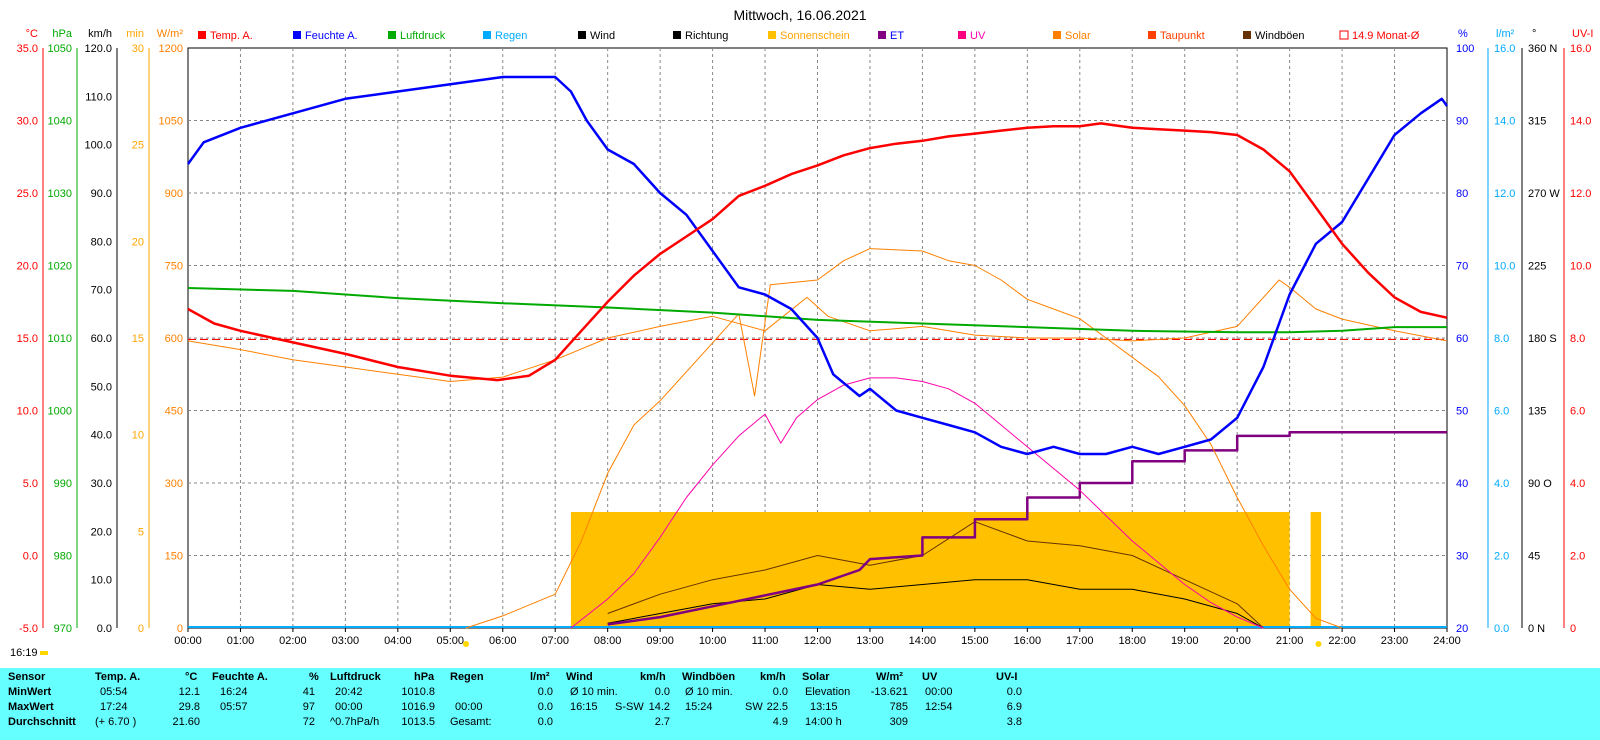 This screenshot has height=740, width=1600. Describe the element at coordinates (1577, 484) in the screenshot. I see `axis-tick-label: 4.0` at that location.